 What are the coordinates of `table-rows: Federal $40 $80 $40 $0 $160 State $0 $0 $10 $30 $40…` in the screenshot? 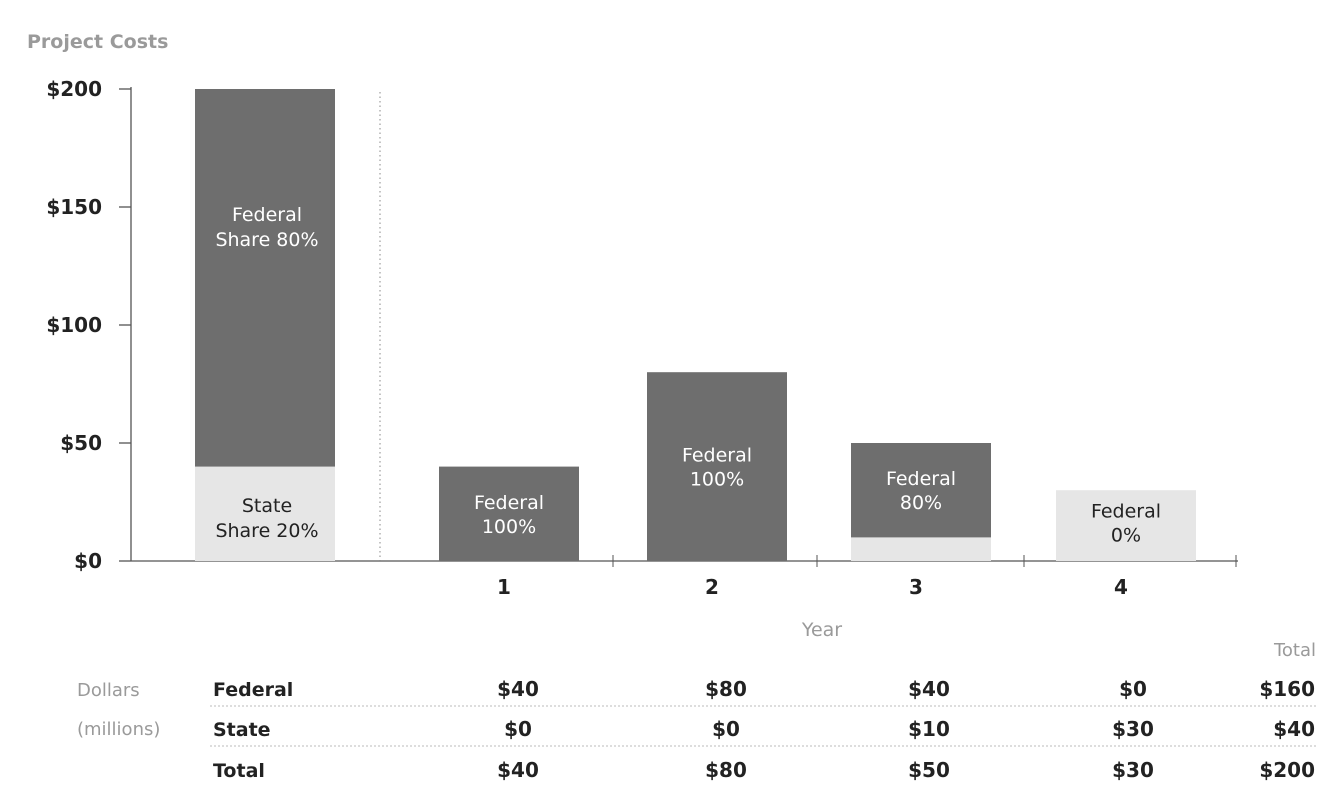 It's located at (764, 729).